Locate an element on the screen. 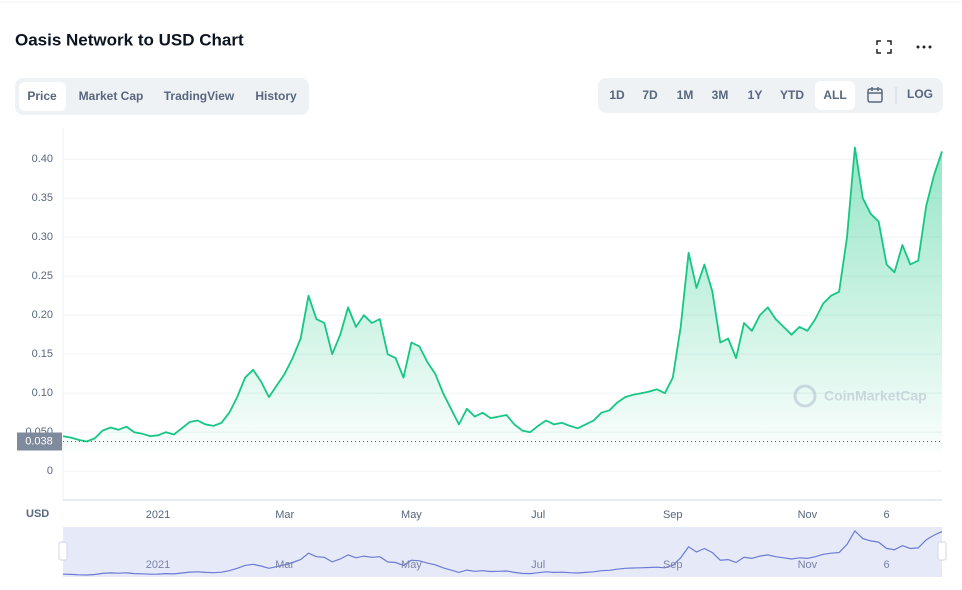 The width and height of the screenshot is (962, 590). range-button: 1M is located at coordinates (685, 95).